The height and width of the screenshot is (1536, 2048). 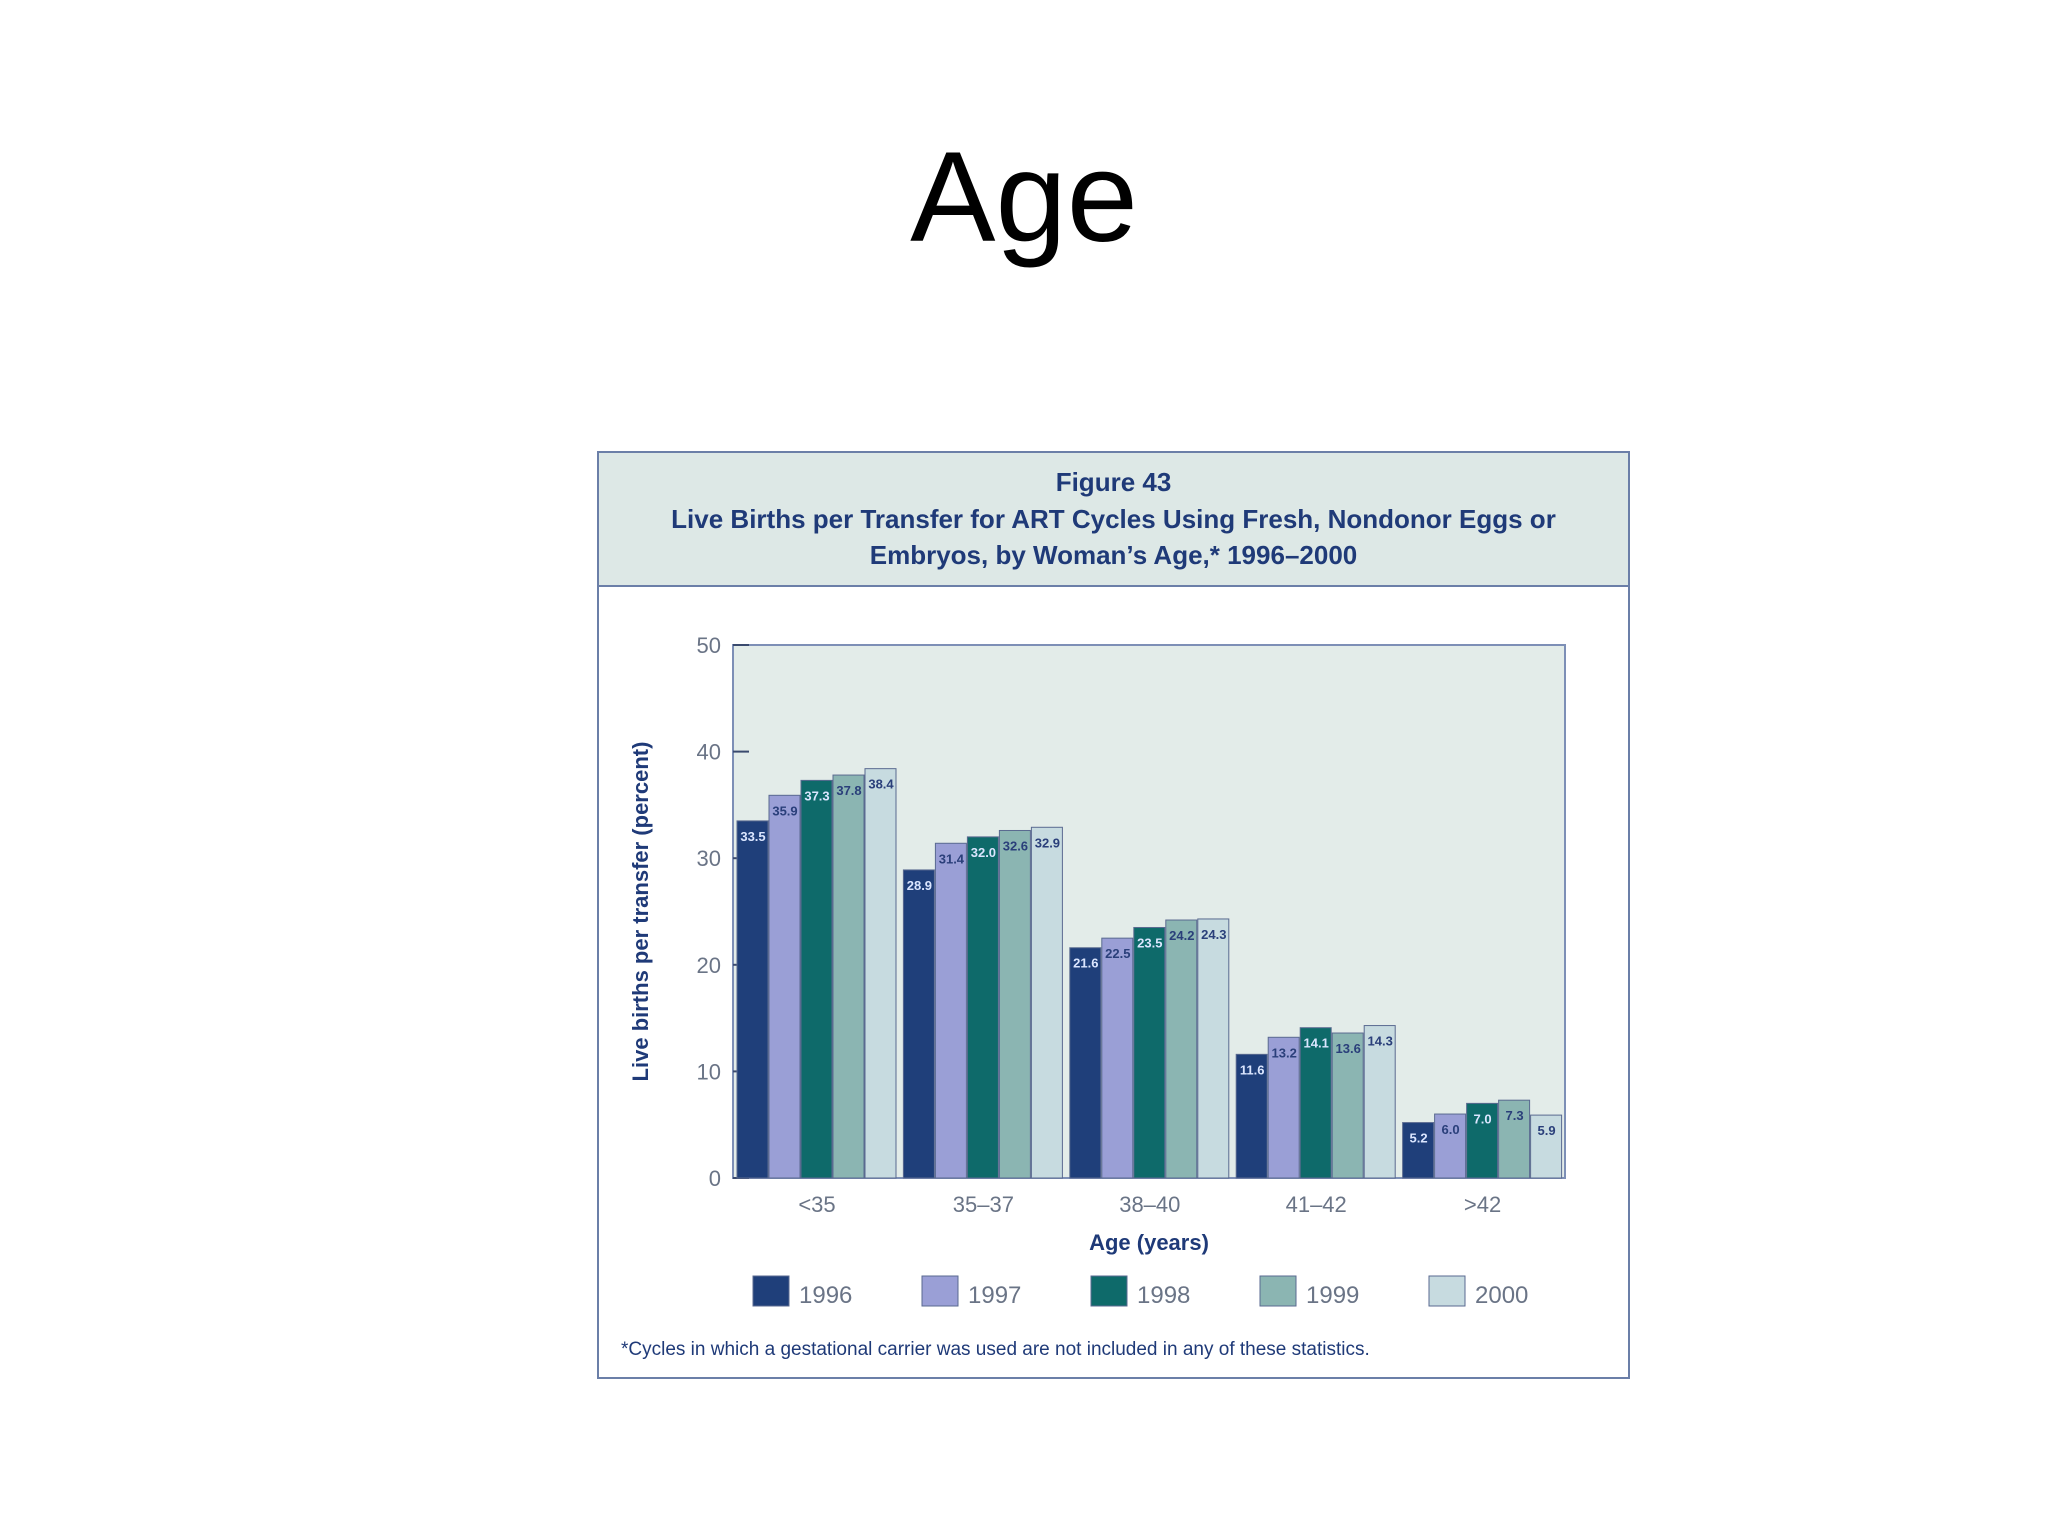 What do you see at coordinates (1213, 934) in the screenshot?
I see `bar-value-label: 24.3` at bounding box center [1213, 934].